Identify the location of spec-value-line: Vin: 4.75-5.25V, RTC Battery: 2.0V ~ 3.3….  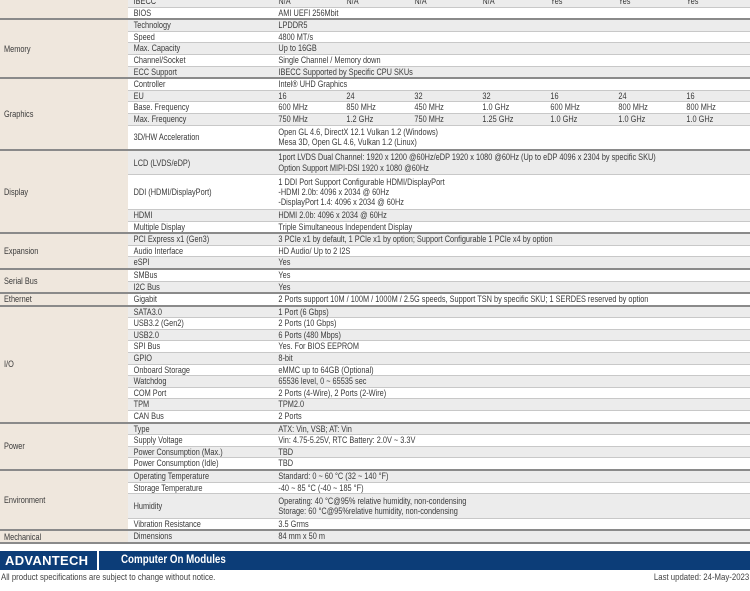
(347, 440).